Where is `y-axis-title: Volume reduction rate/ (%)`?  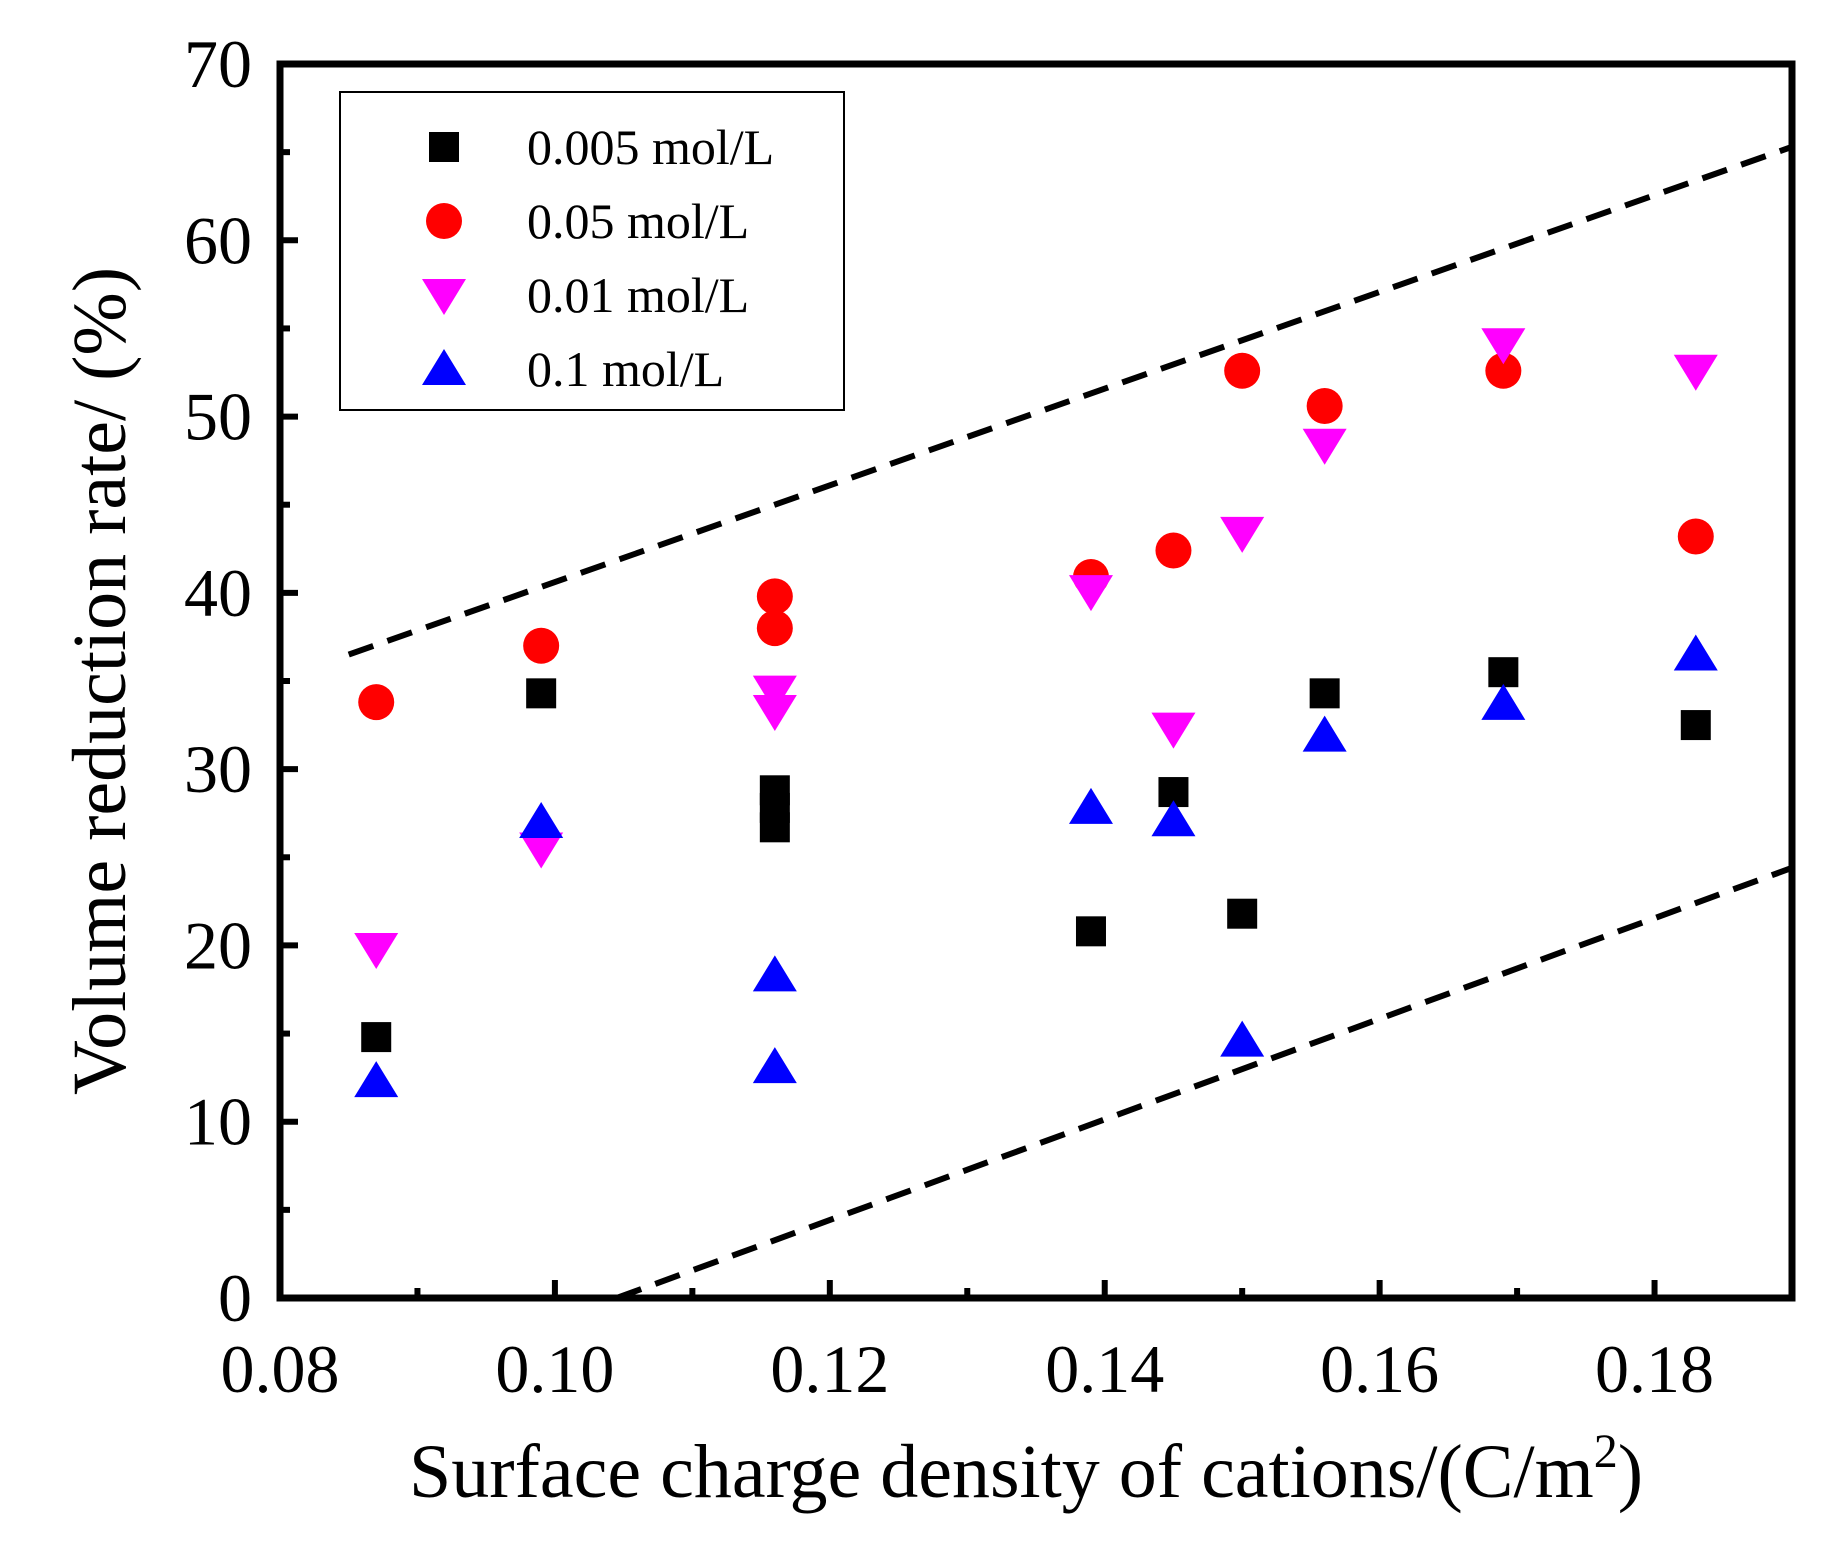
y-axis-title: Volume reduction rate/ (%) is located at coordinates (100, 681).